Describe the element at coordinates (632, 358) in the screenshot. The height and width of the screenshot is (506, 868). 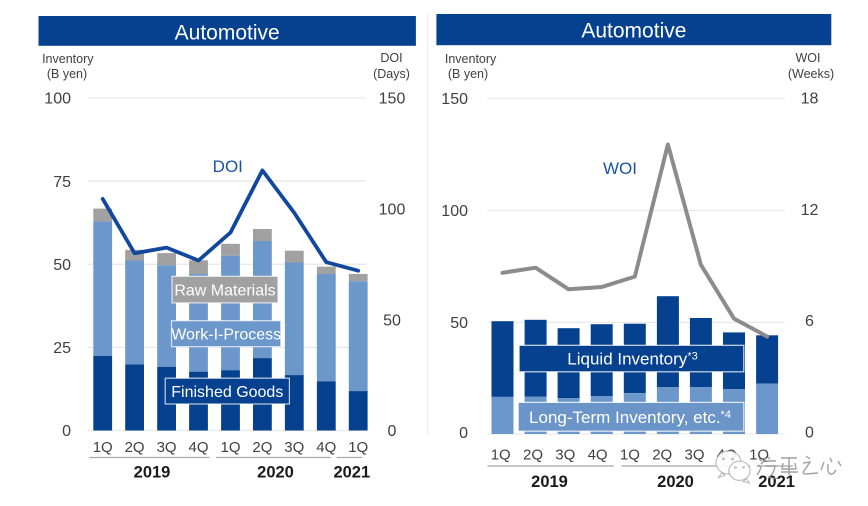
I see `svg-text: Liquid Inventory*3` at that location.